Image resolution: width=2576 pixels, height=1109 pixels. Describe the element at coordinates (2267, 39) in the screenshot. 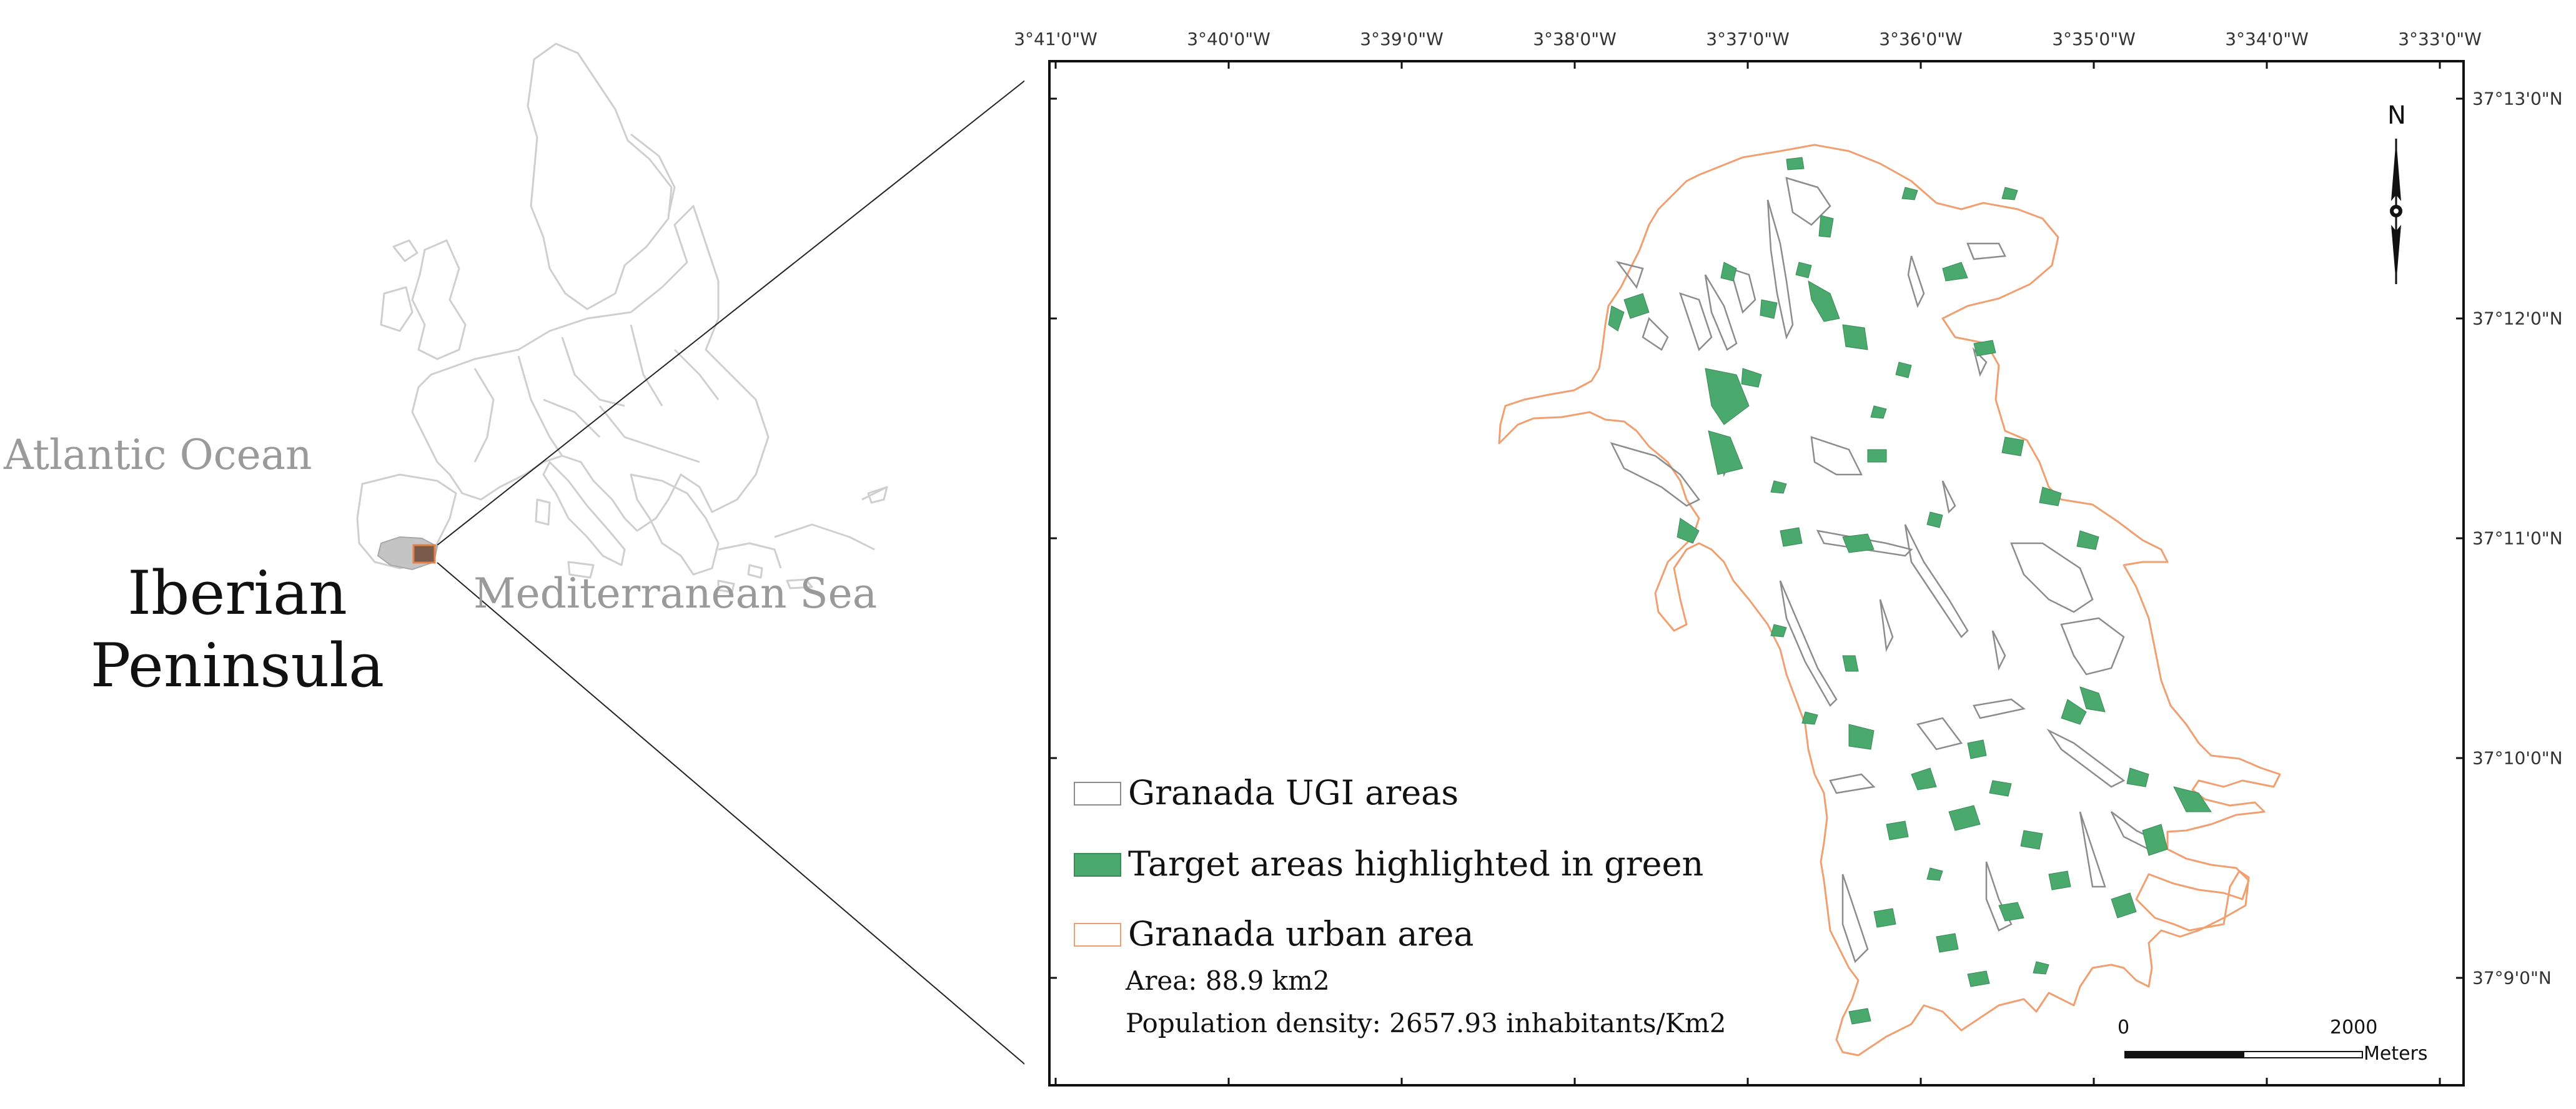

I see `longitude-tick-label: 3°34'0"W` at that location.